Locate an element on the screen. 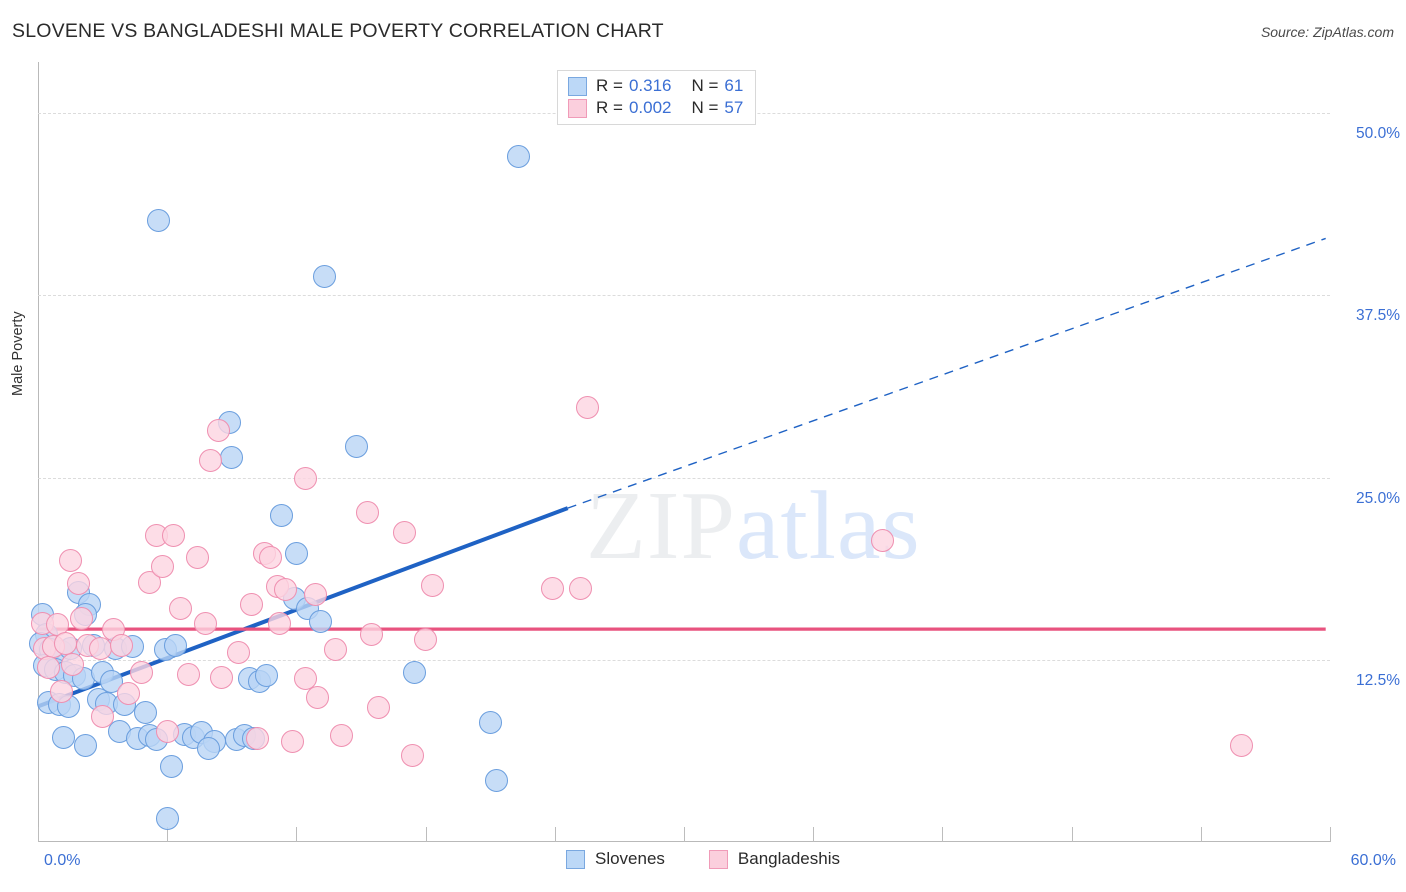 The width and height of the screenshot is (1406, 892). stats-row-bangladeshis: R = 0.002 N = 57 is located at coordinates (655, 108).